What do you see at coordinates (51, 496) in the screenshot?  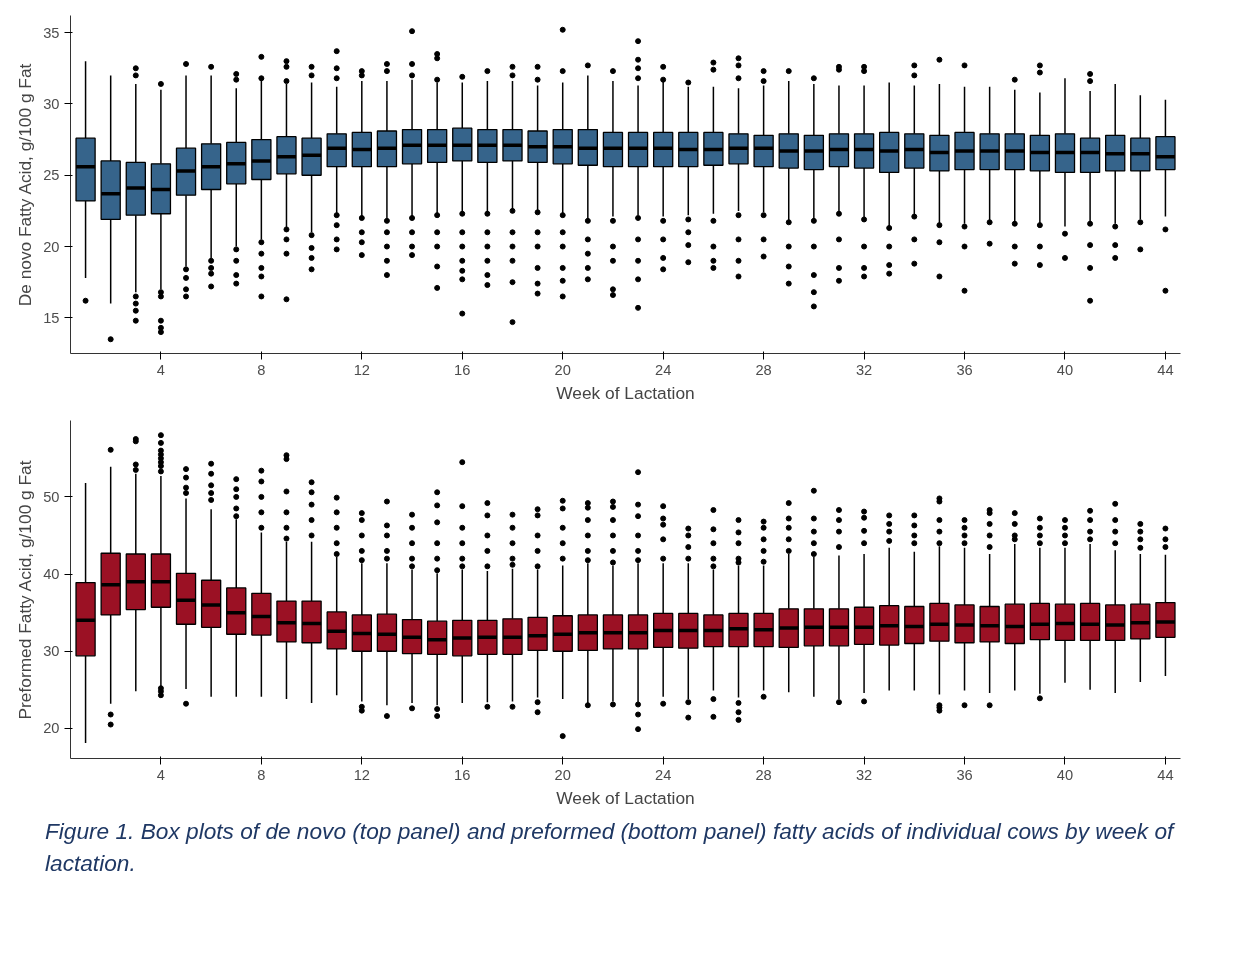 I see `y-tick-label: 50` at bounding box center [51, 496].